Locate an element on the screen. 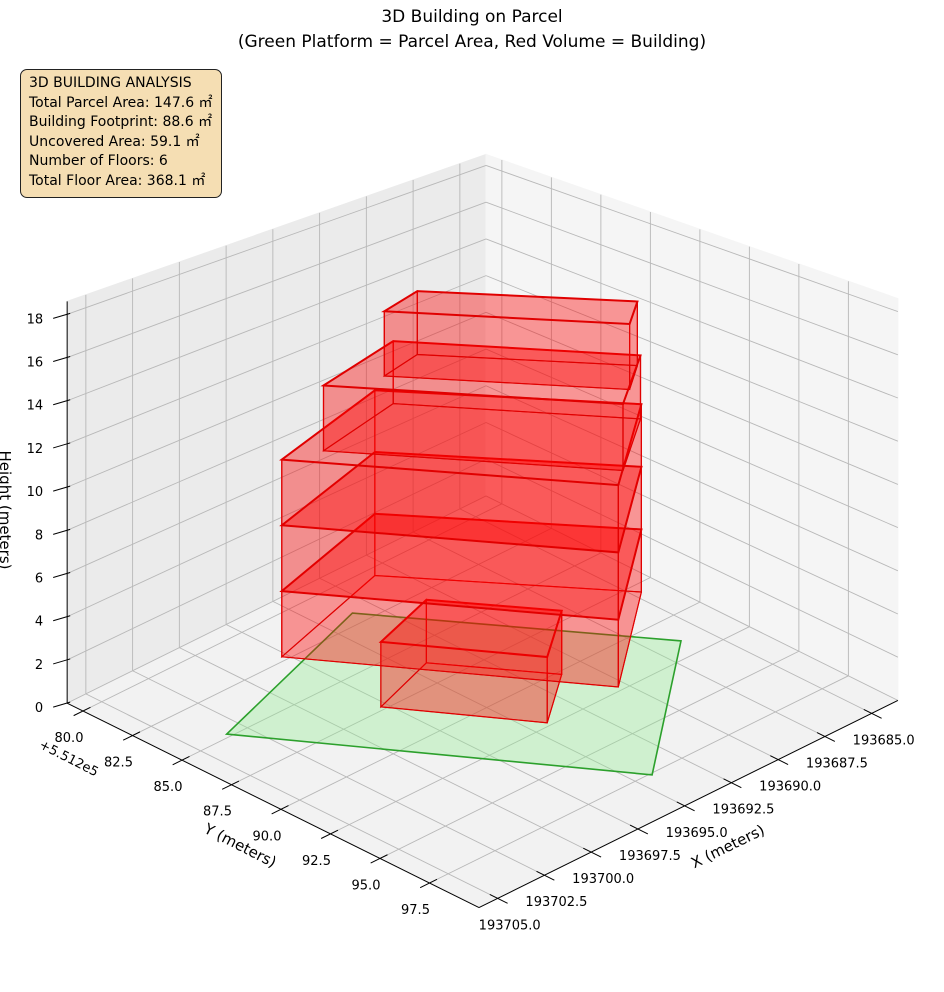  floor-4-volume is located at coordinates (461, 471).